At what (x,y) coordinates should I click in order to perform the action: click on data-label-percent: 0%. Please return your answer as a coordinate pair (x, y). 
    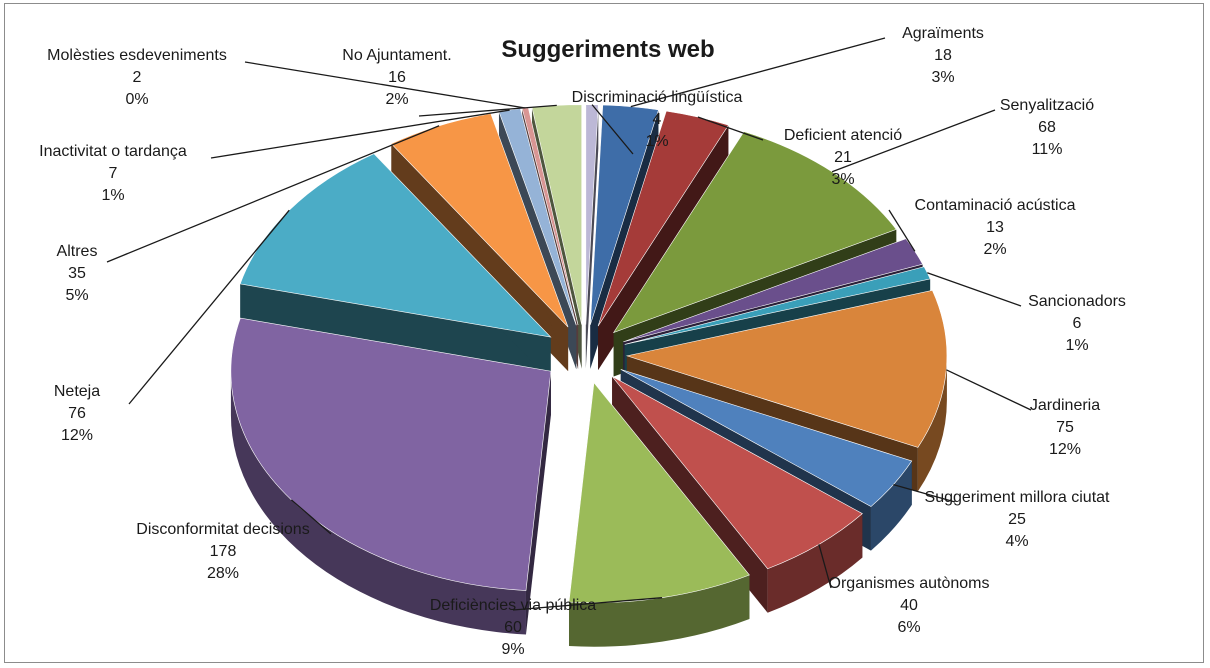
    Looking at the image, I should click on (136, 99).